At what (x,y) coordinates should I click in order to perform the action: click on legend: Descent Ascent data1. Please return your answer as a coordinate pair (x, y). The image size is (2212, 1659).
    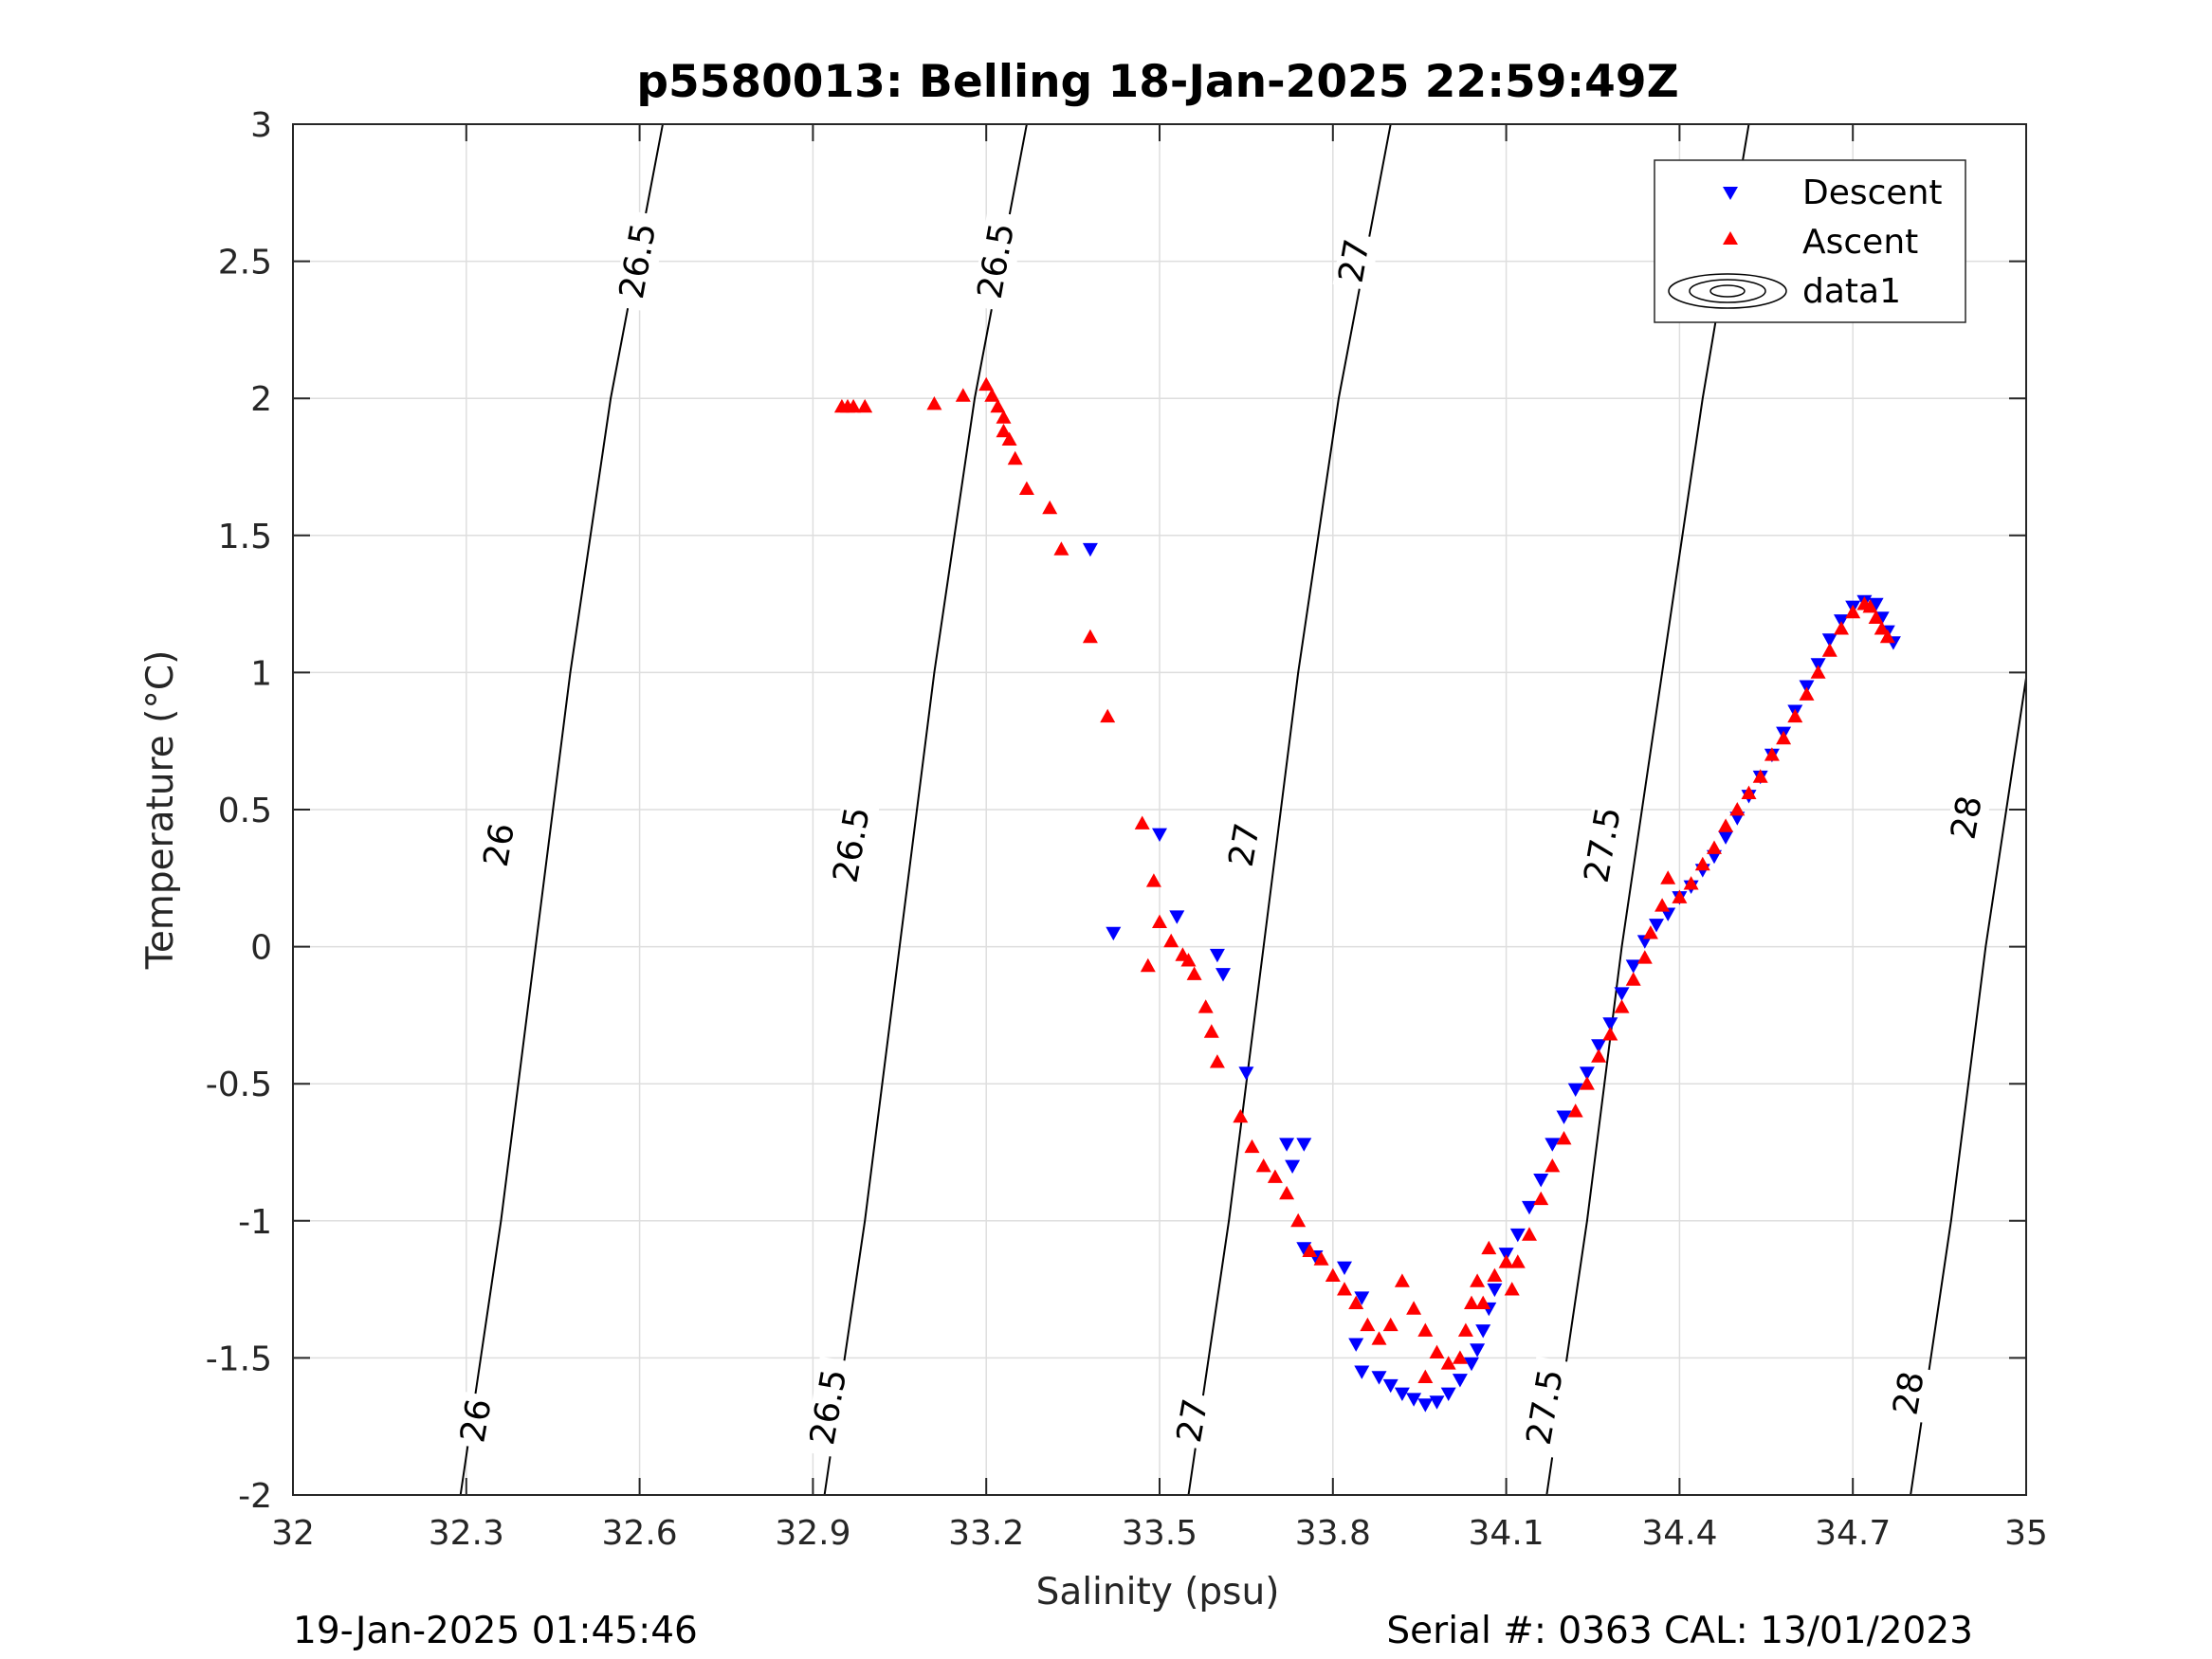
    Looking at the image, I should click on (1810, 241).